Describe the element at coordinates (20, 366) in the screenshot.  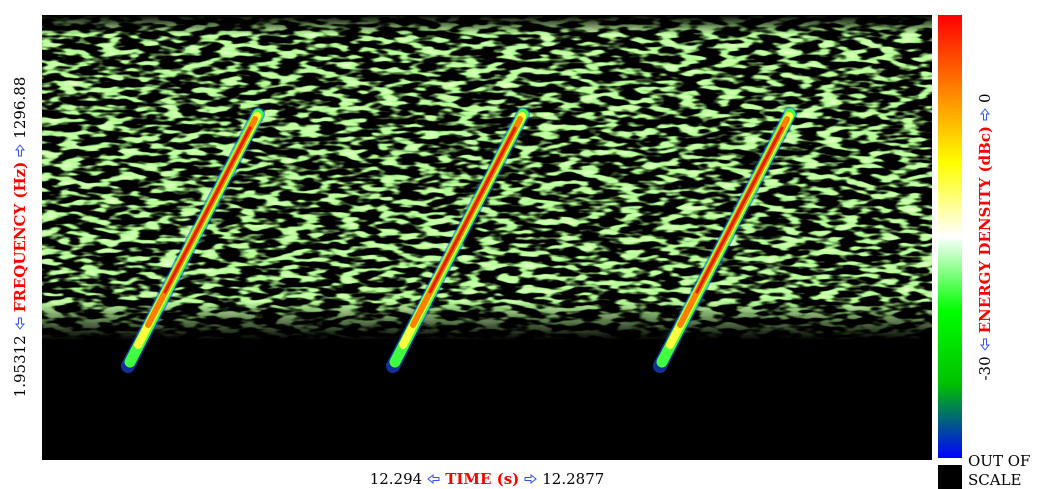
I see `y-min: 1.95312` at that location.